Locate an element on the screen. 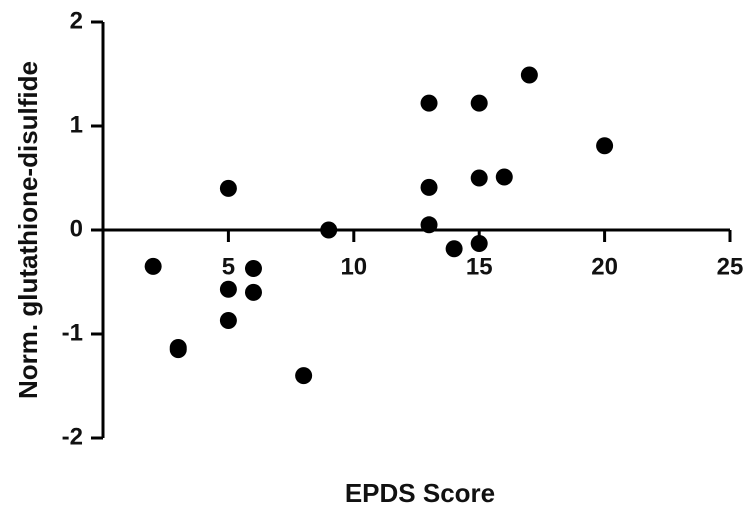 Image resolution: width=750 pixels, height=514 pixels. y-tick-label: 2 is located at coordinates (76, 20).